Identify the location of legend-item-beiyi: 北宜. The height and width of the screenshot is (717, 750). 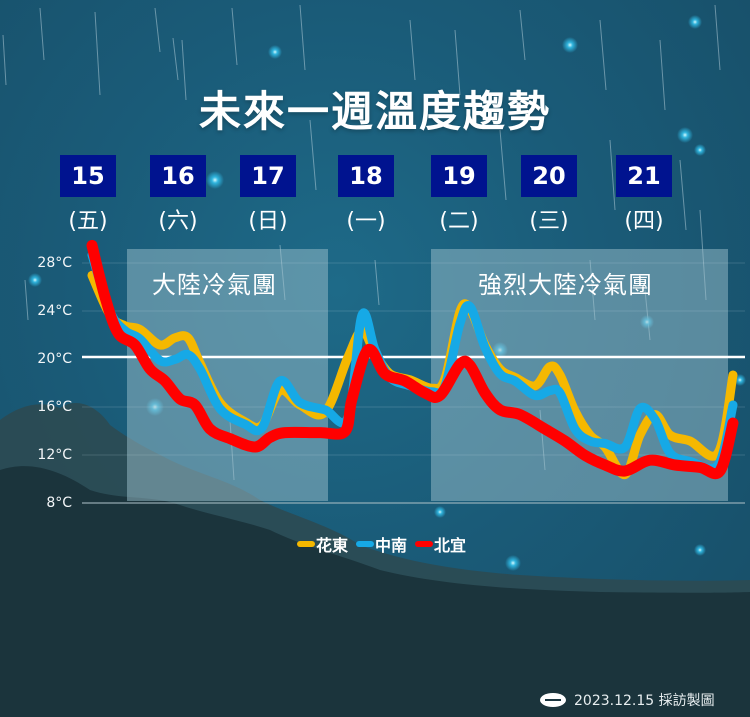
(440, 544).